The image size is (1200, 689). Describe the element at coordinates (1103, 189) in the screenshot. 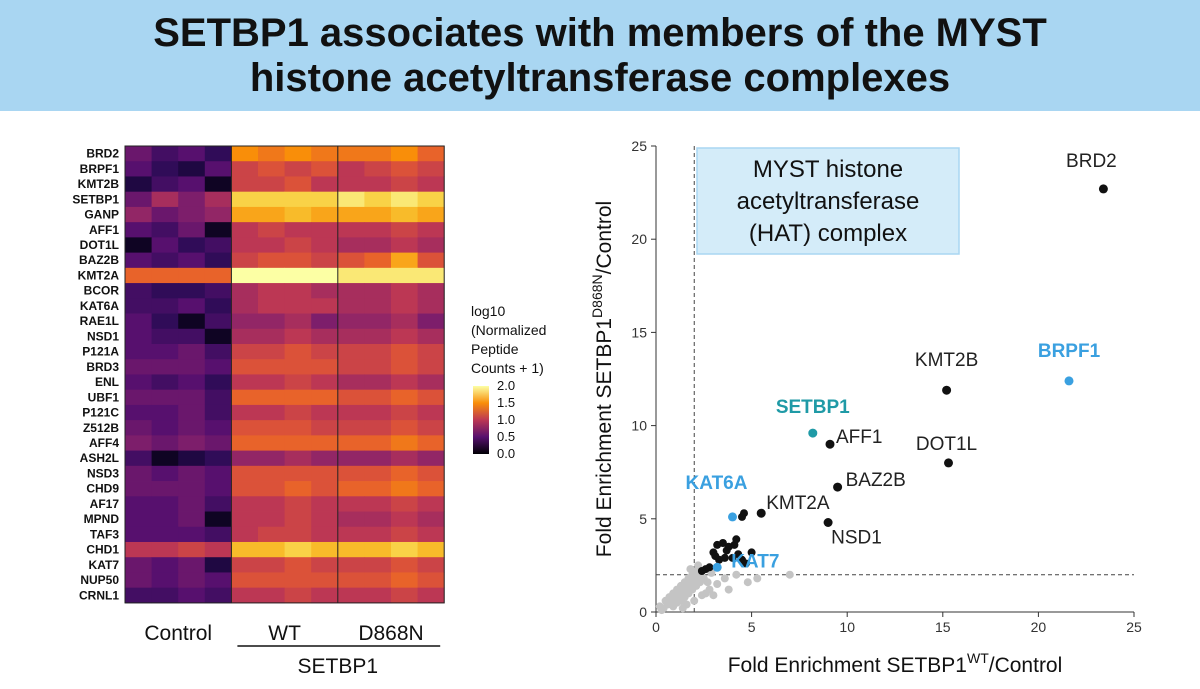

I see `scatter-point-brd2` at that location.